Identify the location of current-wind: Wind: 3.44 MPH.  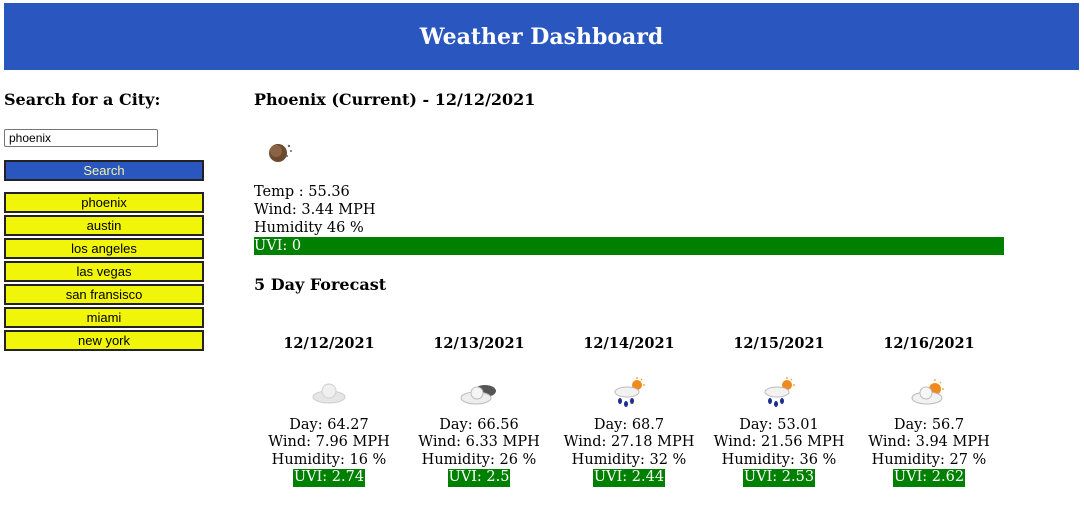
(315, 210).